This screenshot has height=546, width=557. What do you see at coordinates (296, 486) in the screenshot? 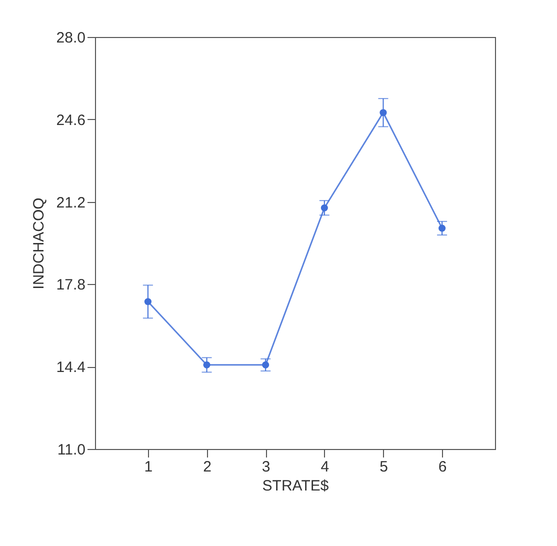
I see `x-axis-title: STRATE$` at bounding box center [296, 486].